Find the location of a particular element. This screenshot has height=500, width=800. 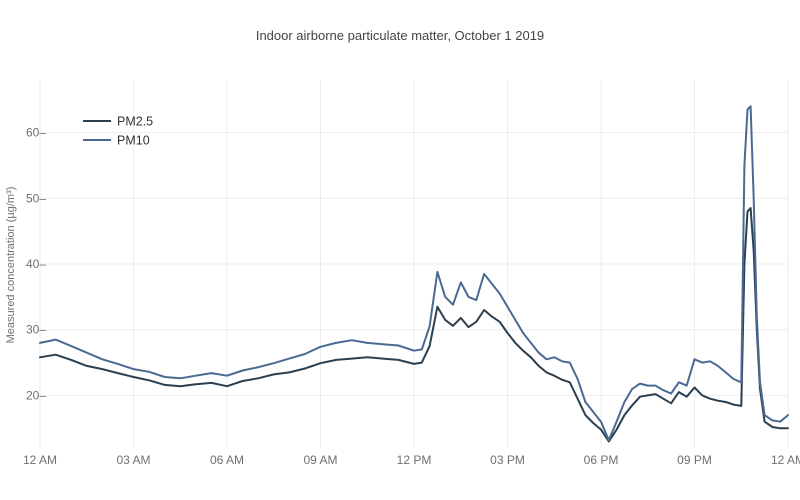

x-tick-label: 03 AM is located at coordinates (133, 460).